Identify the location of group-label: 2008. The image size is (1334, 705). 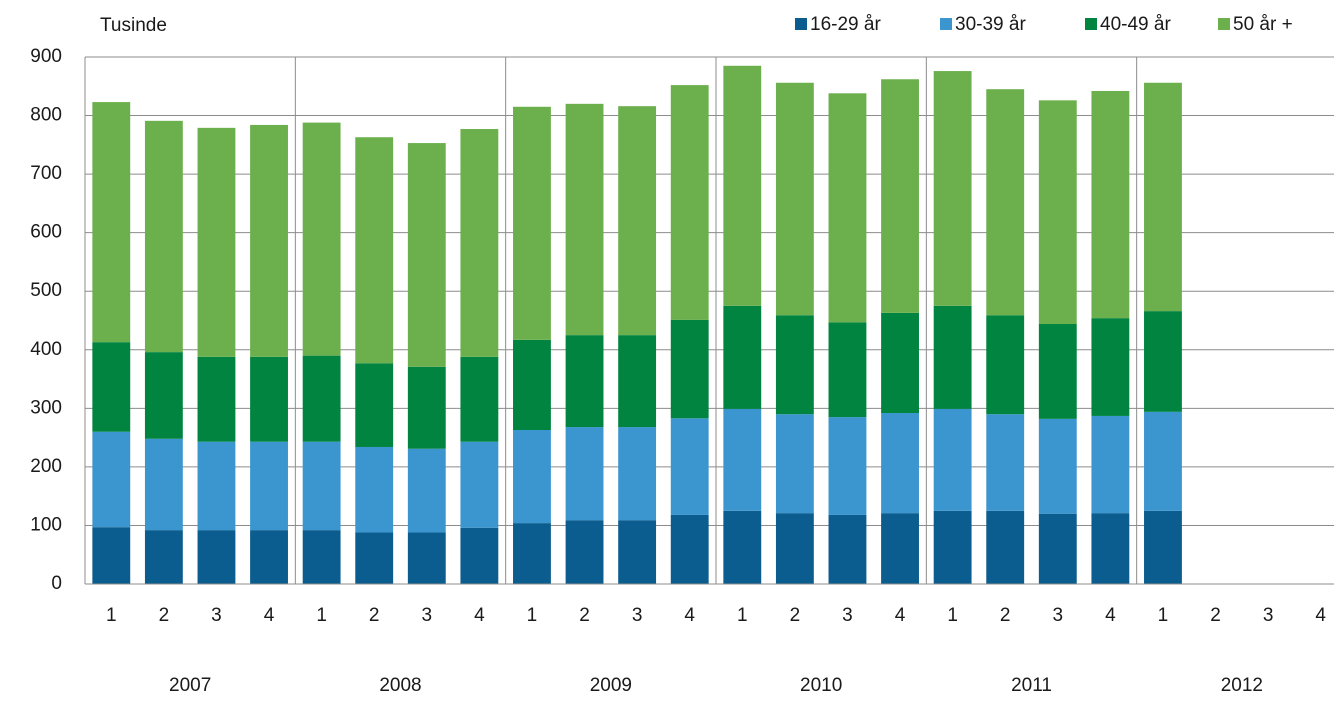
(400, 685).